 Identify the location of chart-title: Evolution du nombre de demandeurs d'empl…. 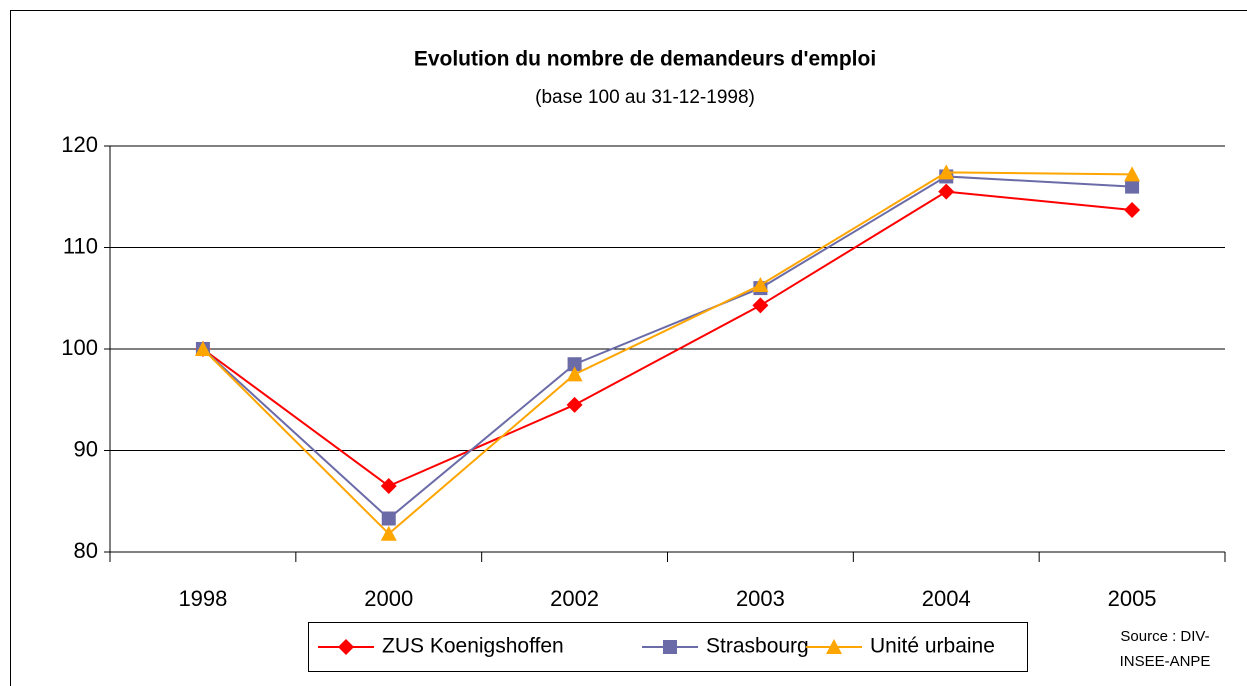
(645, 59).